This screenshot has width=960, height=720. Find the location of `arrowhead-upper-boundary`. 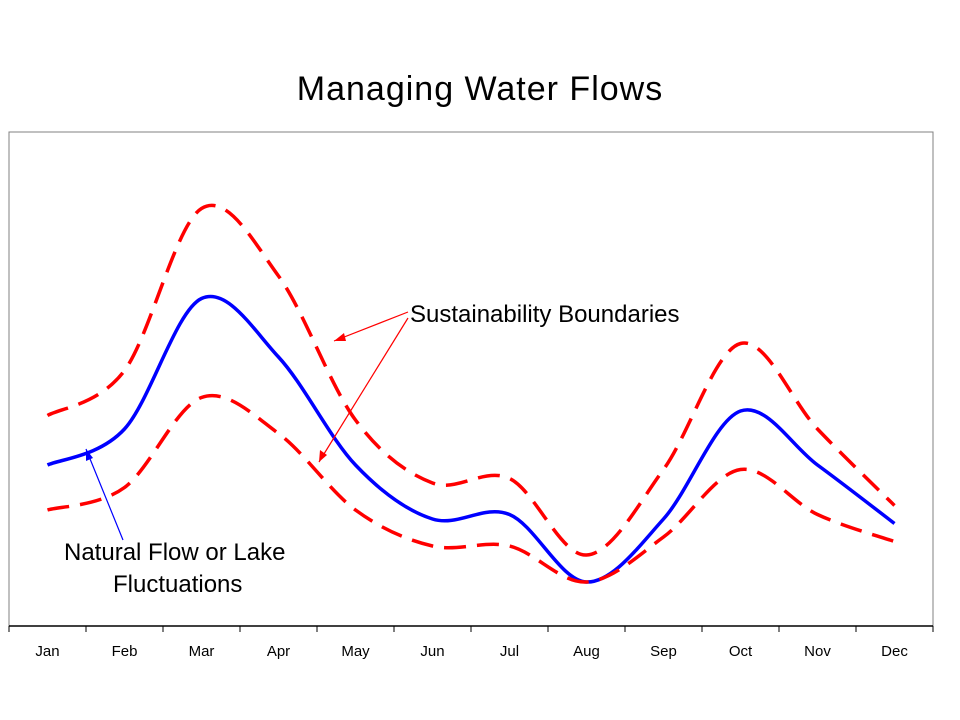

arrowhead-upper-boundary is located at coordinates (340, 337).